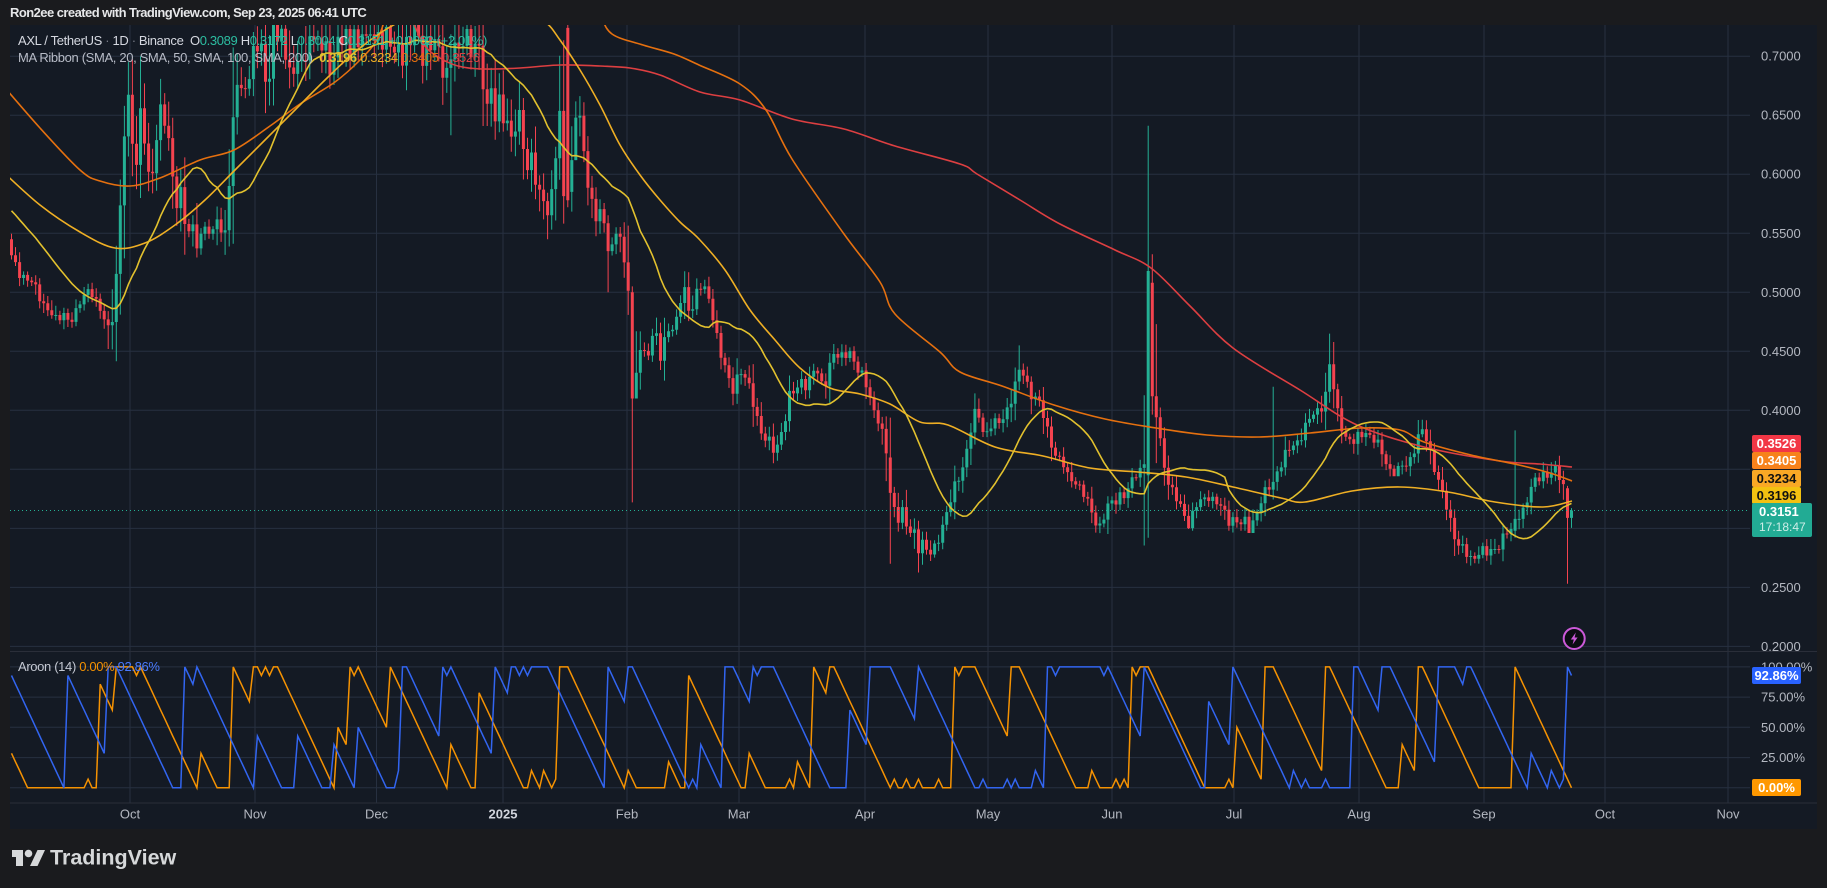  Describe the element at coordinates (1781, 351) in the screenshot. I see `svg-text: 0.4500` at that location.